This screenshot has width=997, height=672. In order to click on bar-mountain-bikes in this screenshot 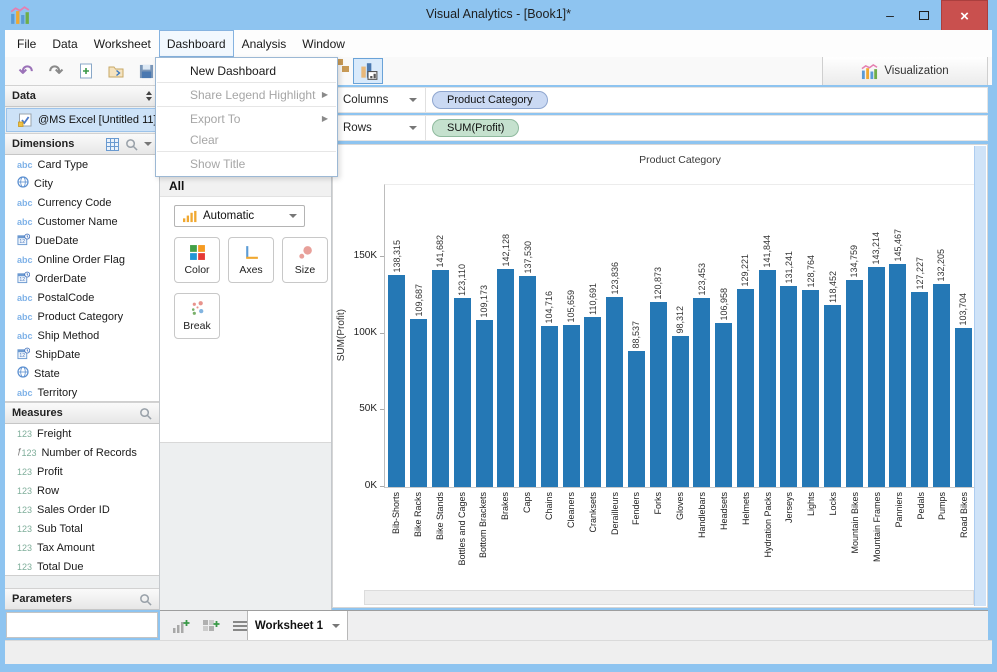, I will do `click(854, 383)`.